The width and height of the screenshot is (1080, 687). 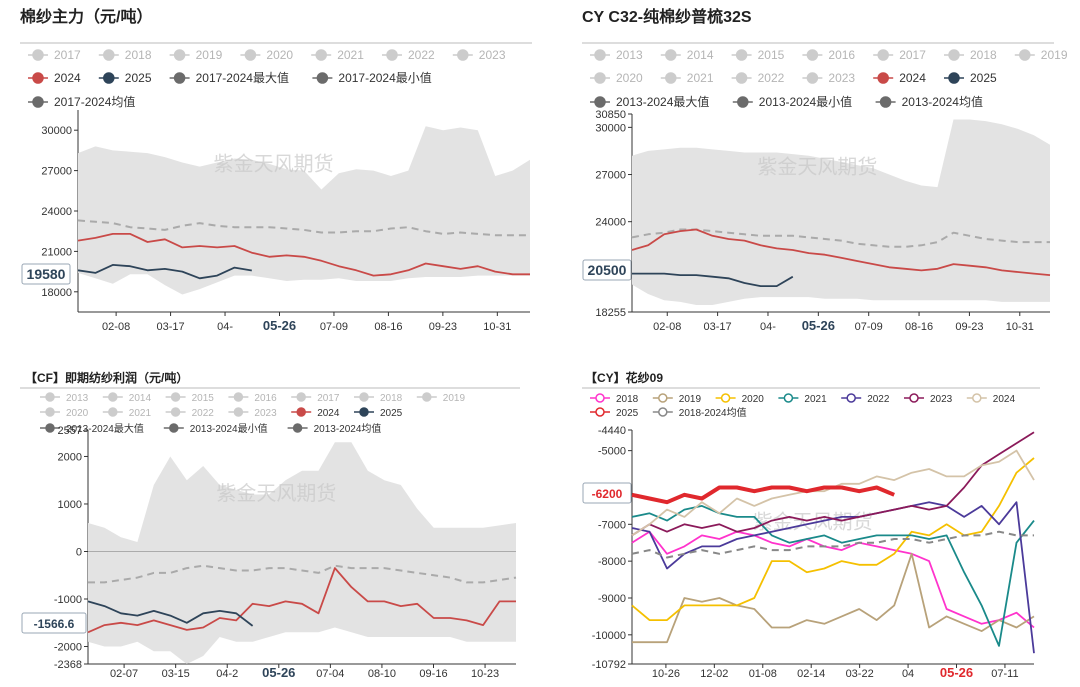 I want to click on legend-item: 2017-2024最大值, so click(x=229, y=77).